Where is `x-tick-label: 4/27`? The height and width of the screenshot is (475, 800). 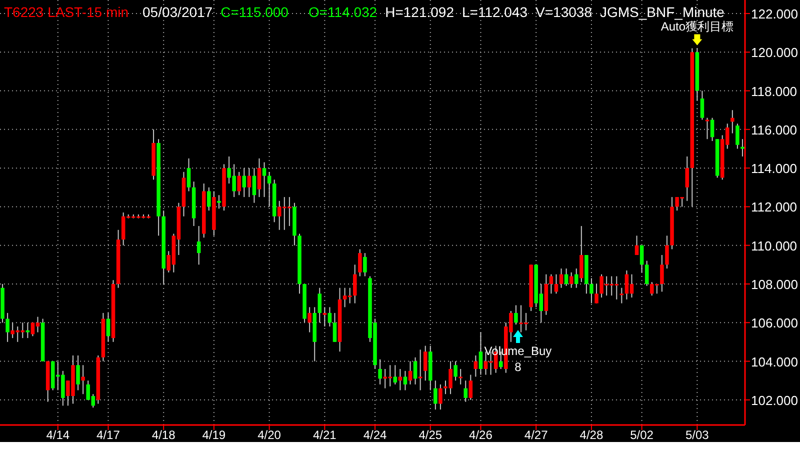
x-tick-label: 4/27 is located at coordinates (536, 435).